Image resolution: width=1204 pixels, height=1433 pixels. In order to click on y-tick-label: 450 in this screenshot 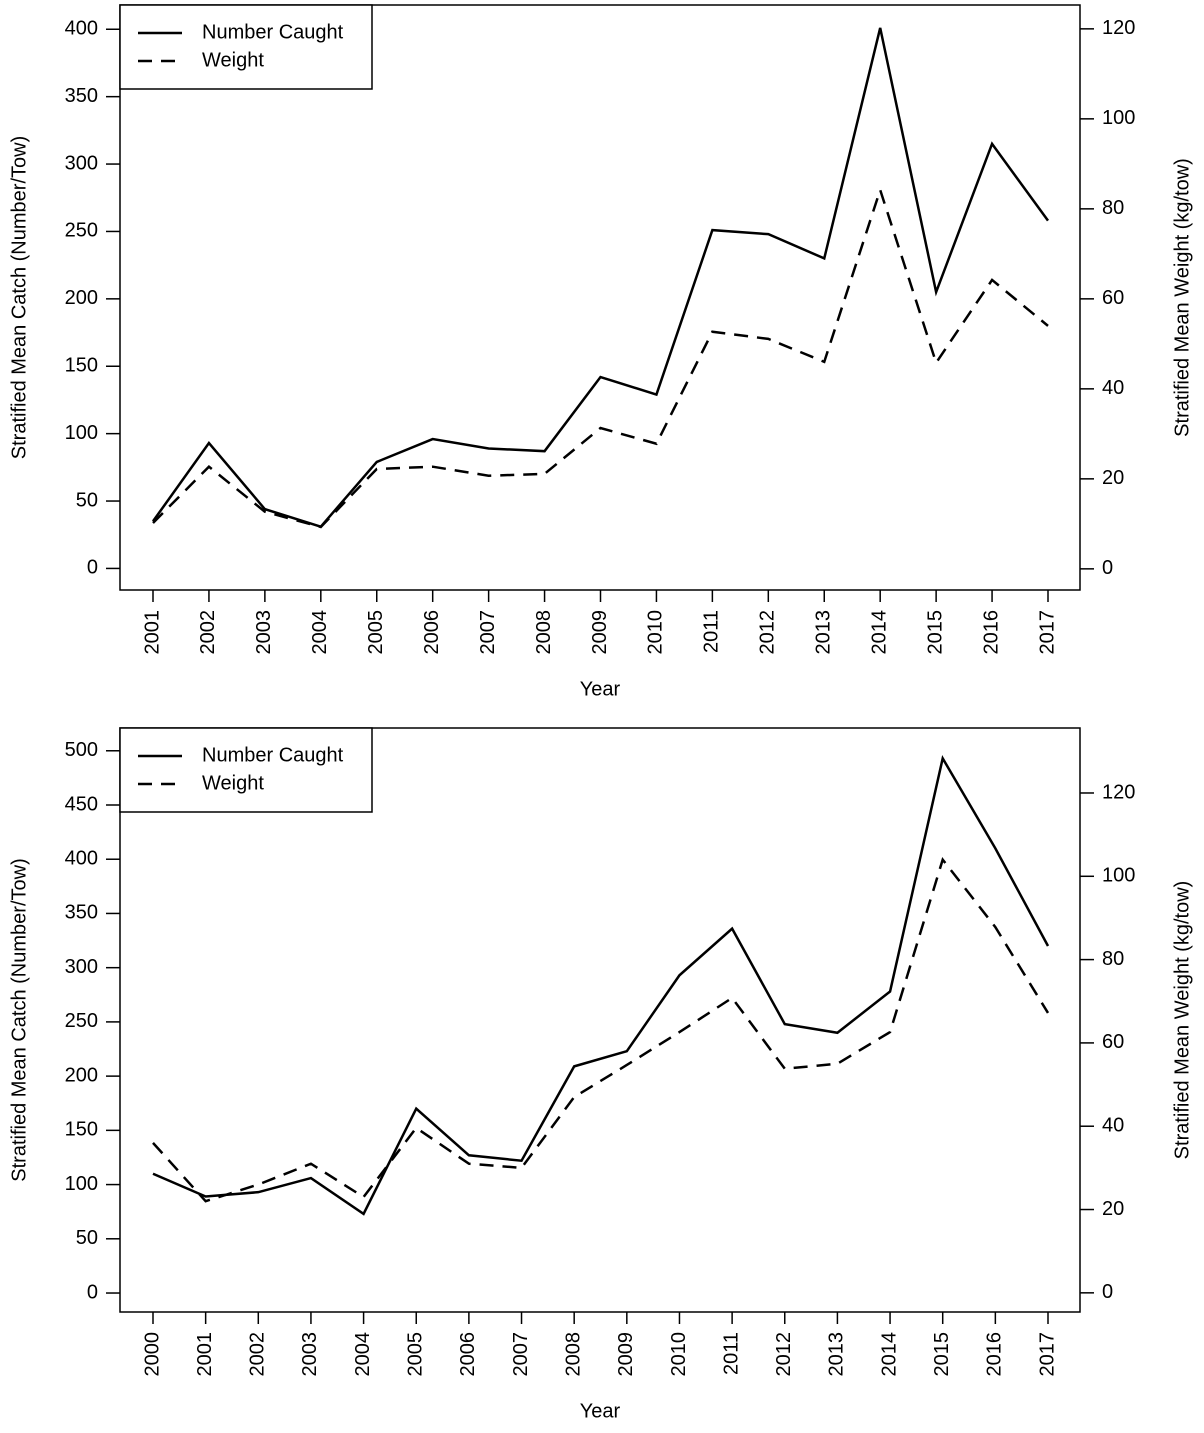, I will do `click(81, 804)`.